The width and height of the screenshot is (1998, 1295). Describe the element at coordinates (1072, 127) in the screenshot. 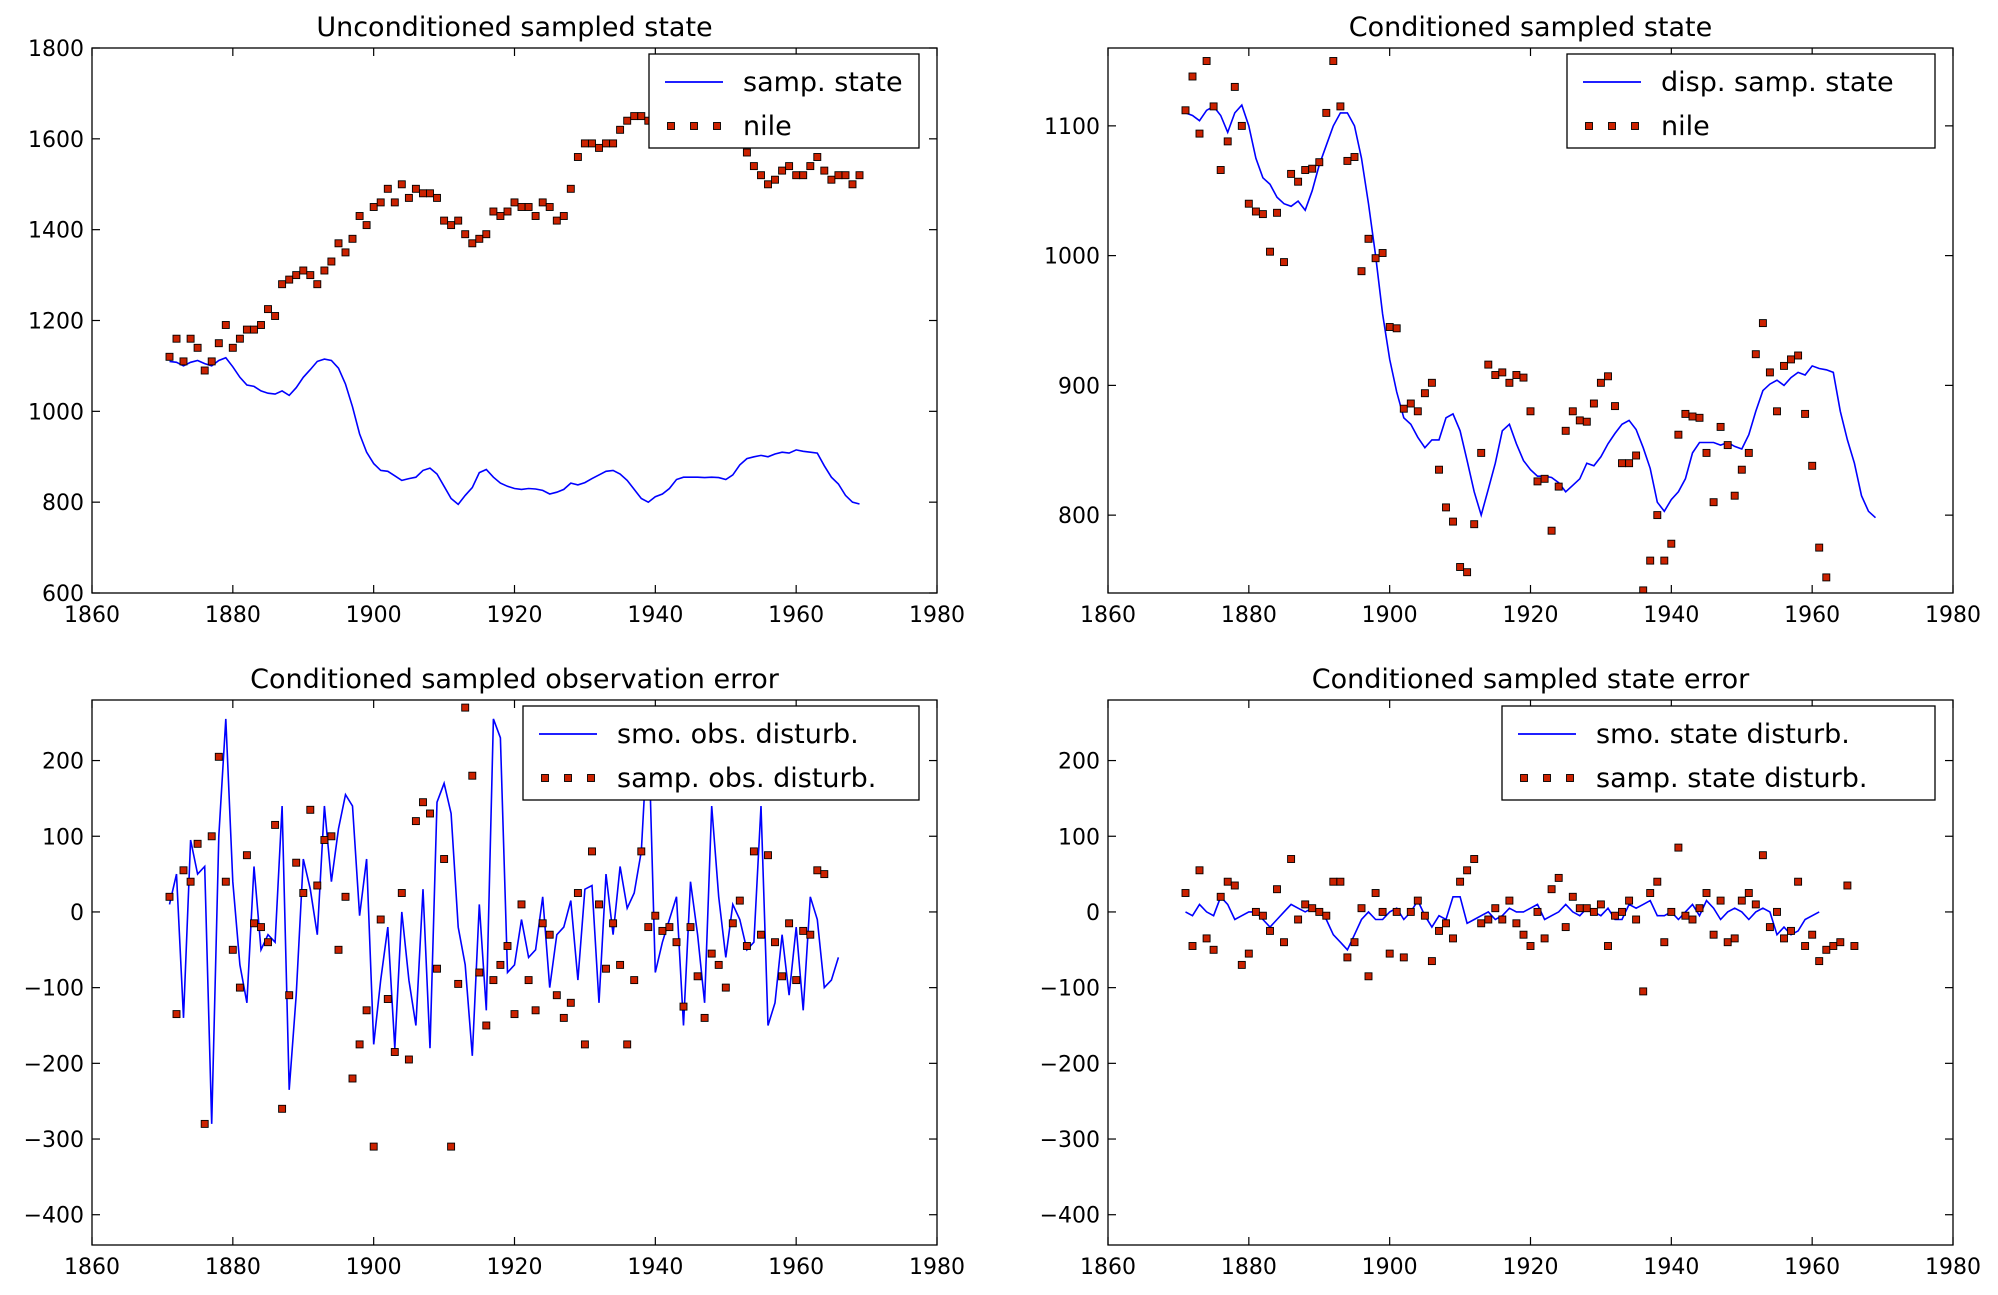

I see `y-tick-label: 1100` at that location.